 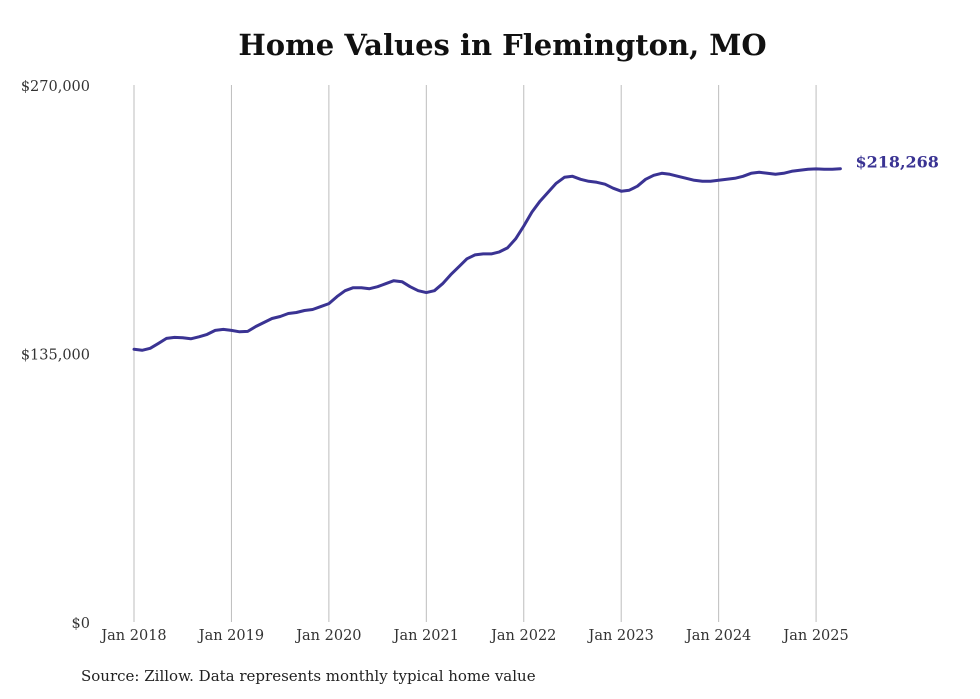 What do you see at coordinates (814, 636) in the screenshot?
I see `x-tick-label: Jan 2025` at bounding box center [814, 636].